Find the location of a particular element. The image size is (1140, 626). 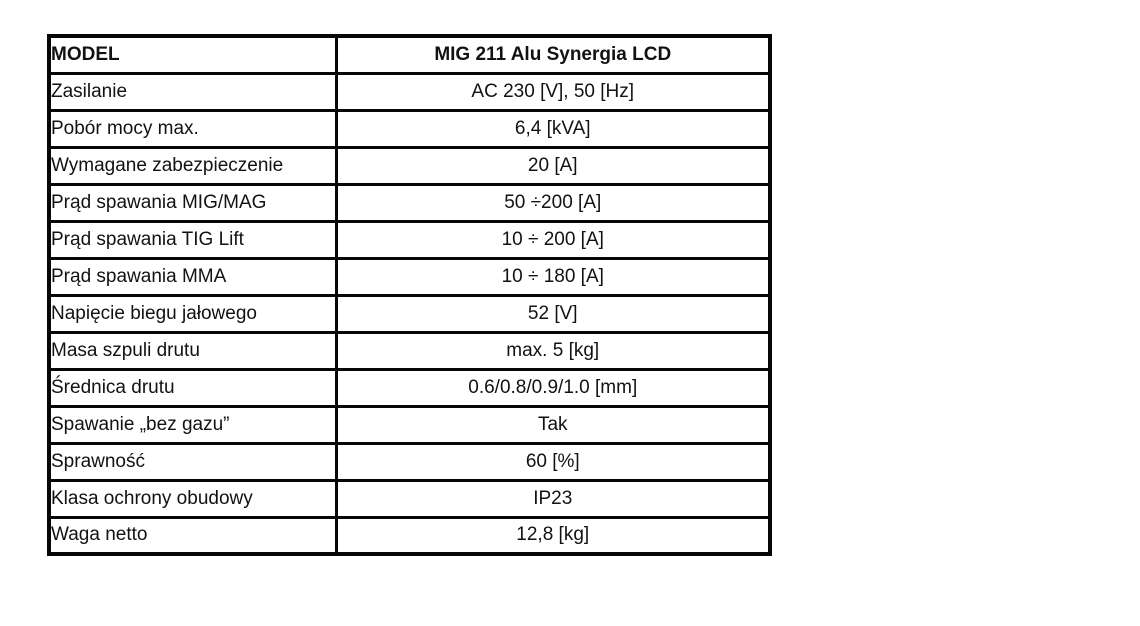

row-value: 10 ÷ 180 [A] is located at coordinates (553, 276).